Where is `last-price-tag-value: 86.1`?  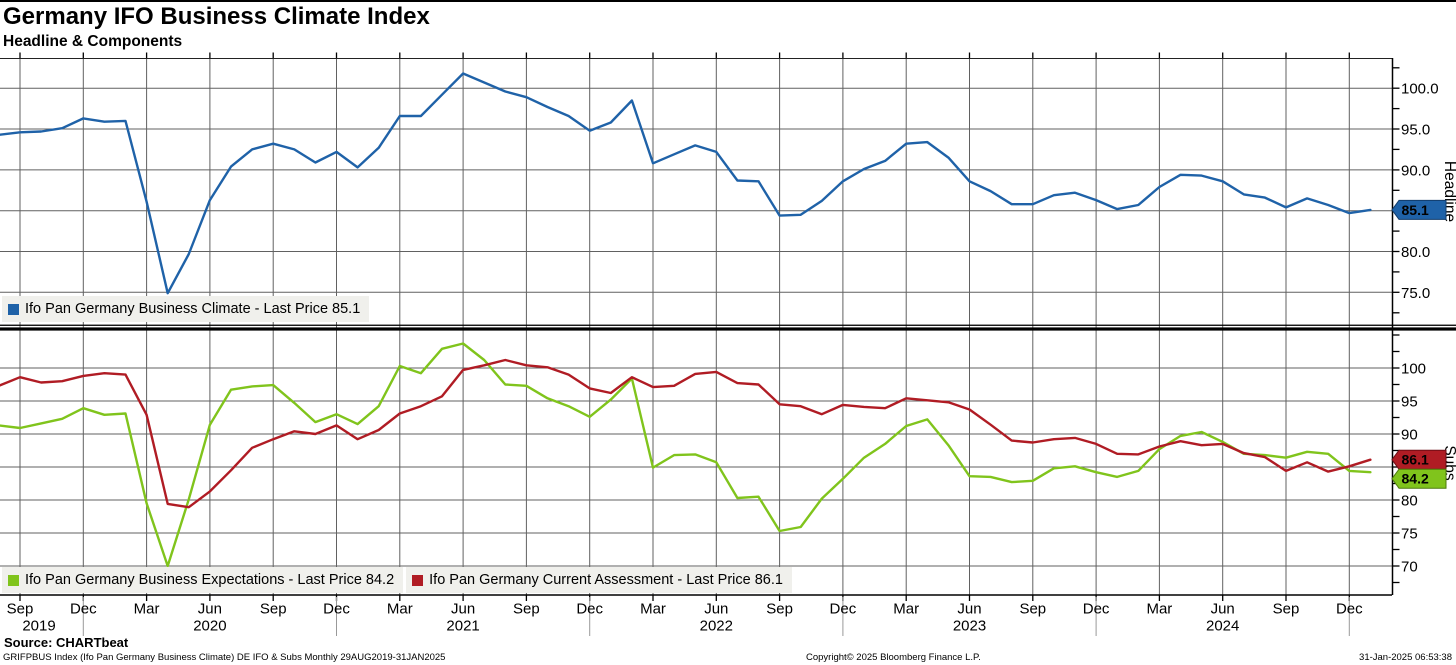 last-price-tag-value: 86.1 is located at coordinates (1415, 460).